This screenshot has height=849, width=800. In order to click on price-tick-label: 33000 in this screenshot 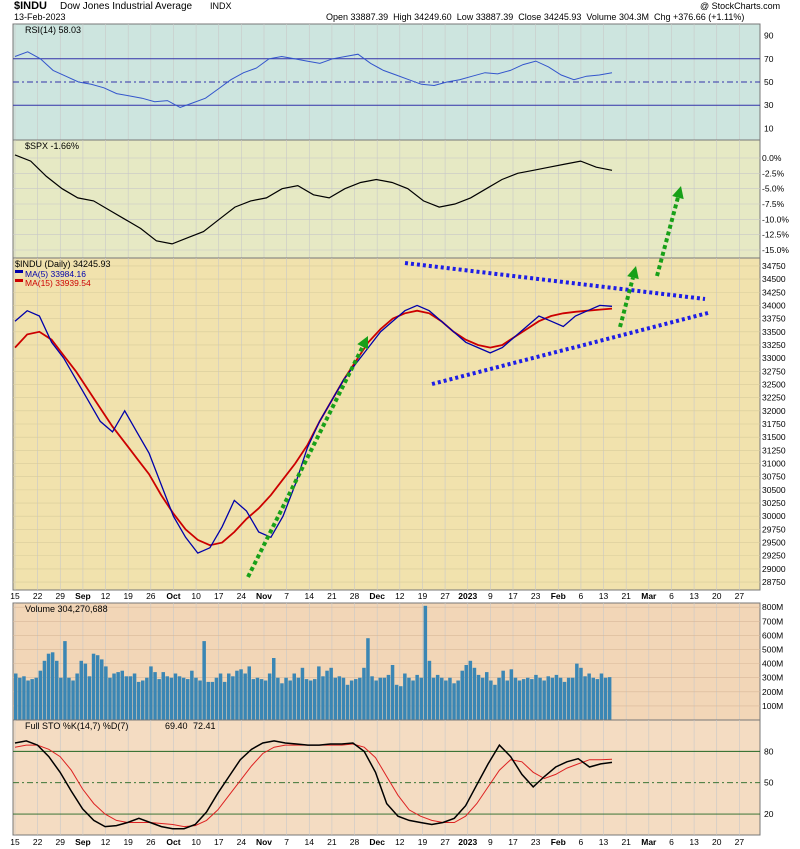, I will do `click(774, 358)`.